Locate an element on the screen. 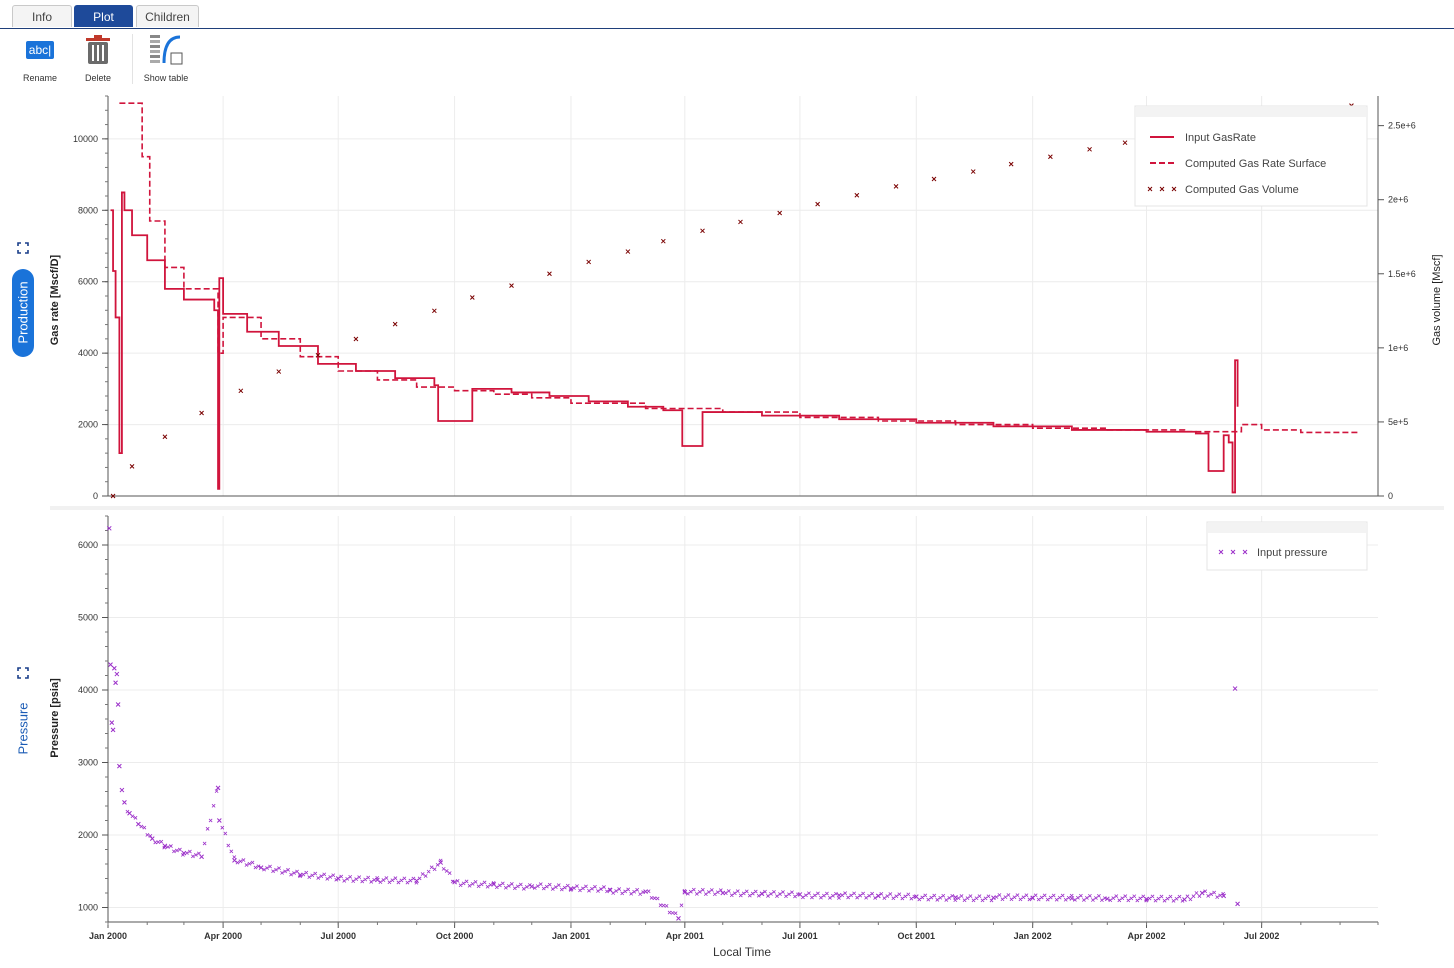 This screenshot has width=1454, height=968. rename-button: abc| Rename is located at coordinates (40, 60).